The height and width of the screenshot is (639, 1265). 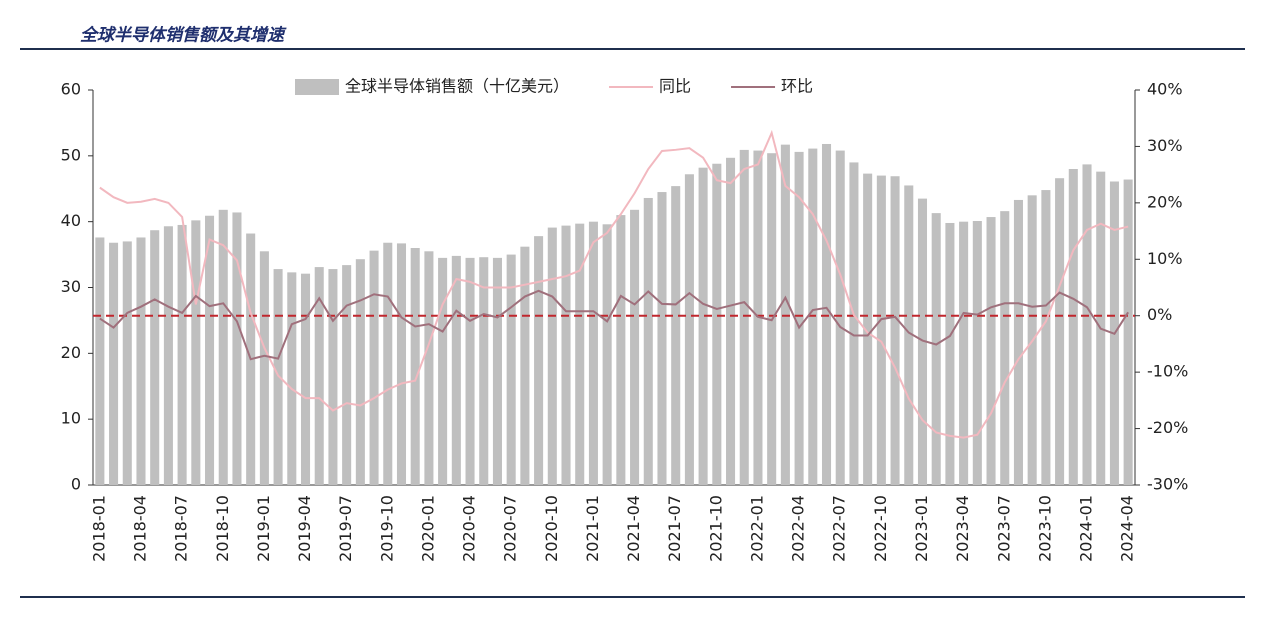 I want to click on line, so click(x=614, y=325).